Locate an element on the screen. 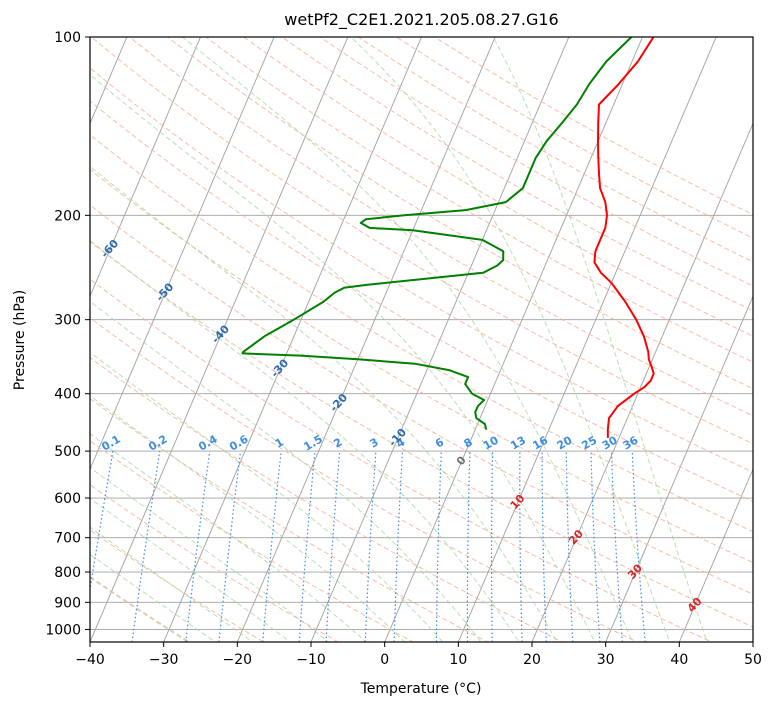 The height and width of the screenshot is (708, 775). x-tick-label: 20 is located at coordinates (532, 660).